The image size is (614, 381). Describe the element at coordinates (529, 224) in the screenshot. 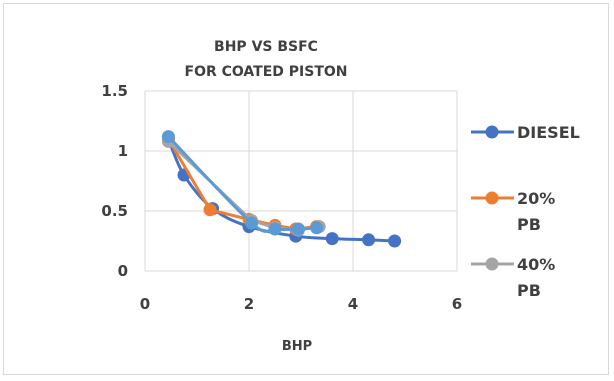

I see `legend-series-2-label: PB` at that location.